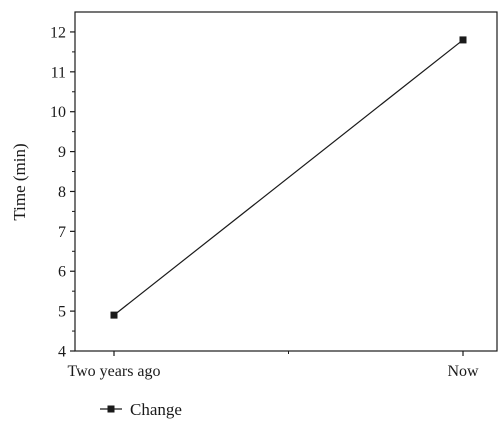  Describe the element at coordinates (463, 371) in the screenshot. I see `x-tick-label: Now` at that location.